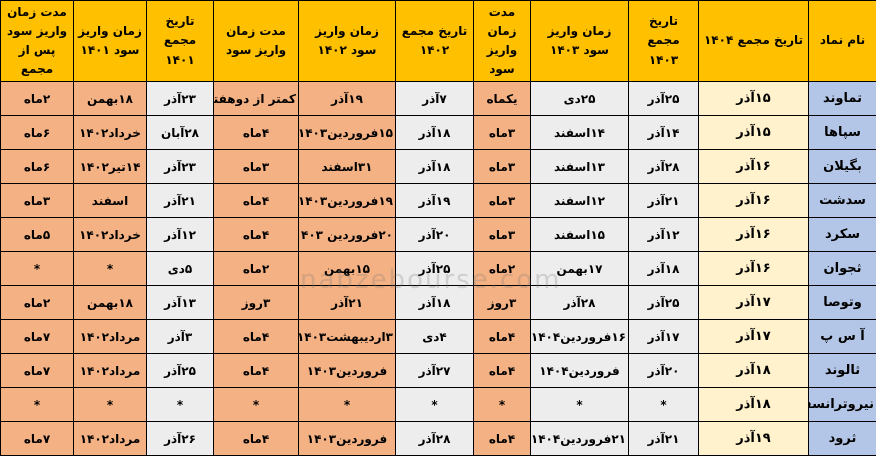 The image size is (876, 456). What do you see at coordinates (434, 370) in the screenshot?
I see `table-cell: ۲۷آذر` at bounding box center [434, 370].